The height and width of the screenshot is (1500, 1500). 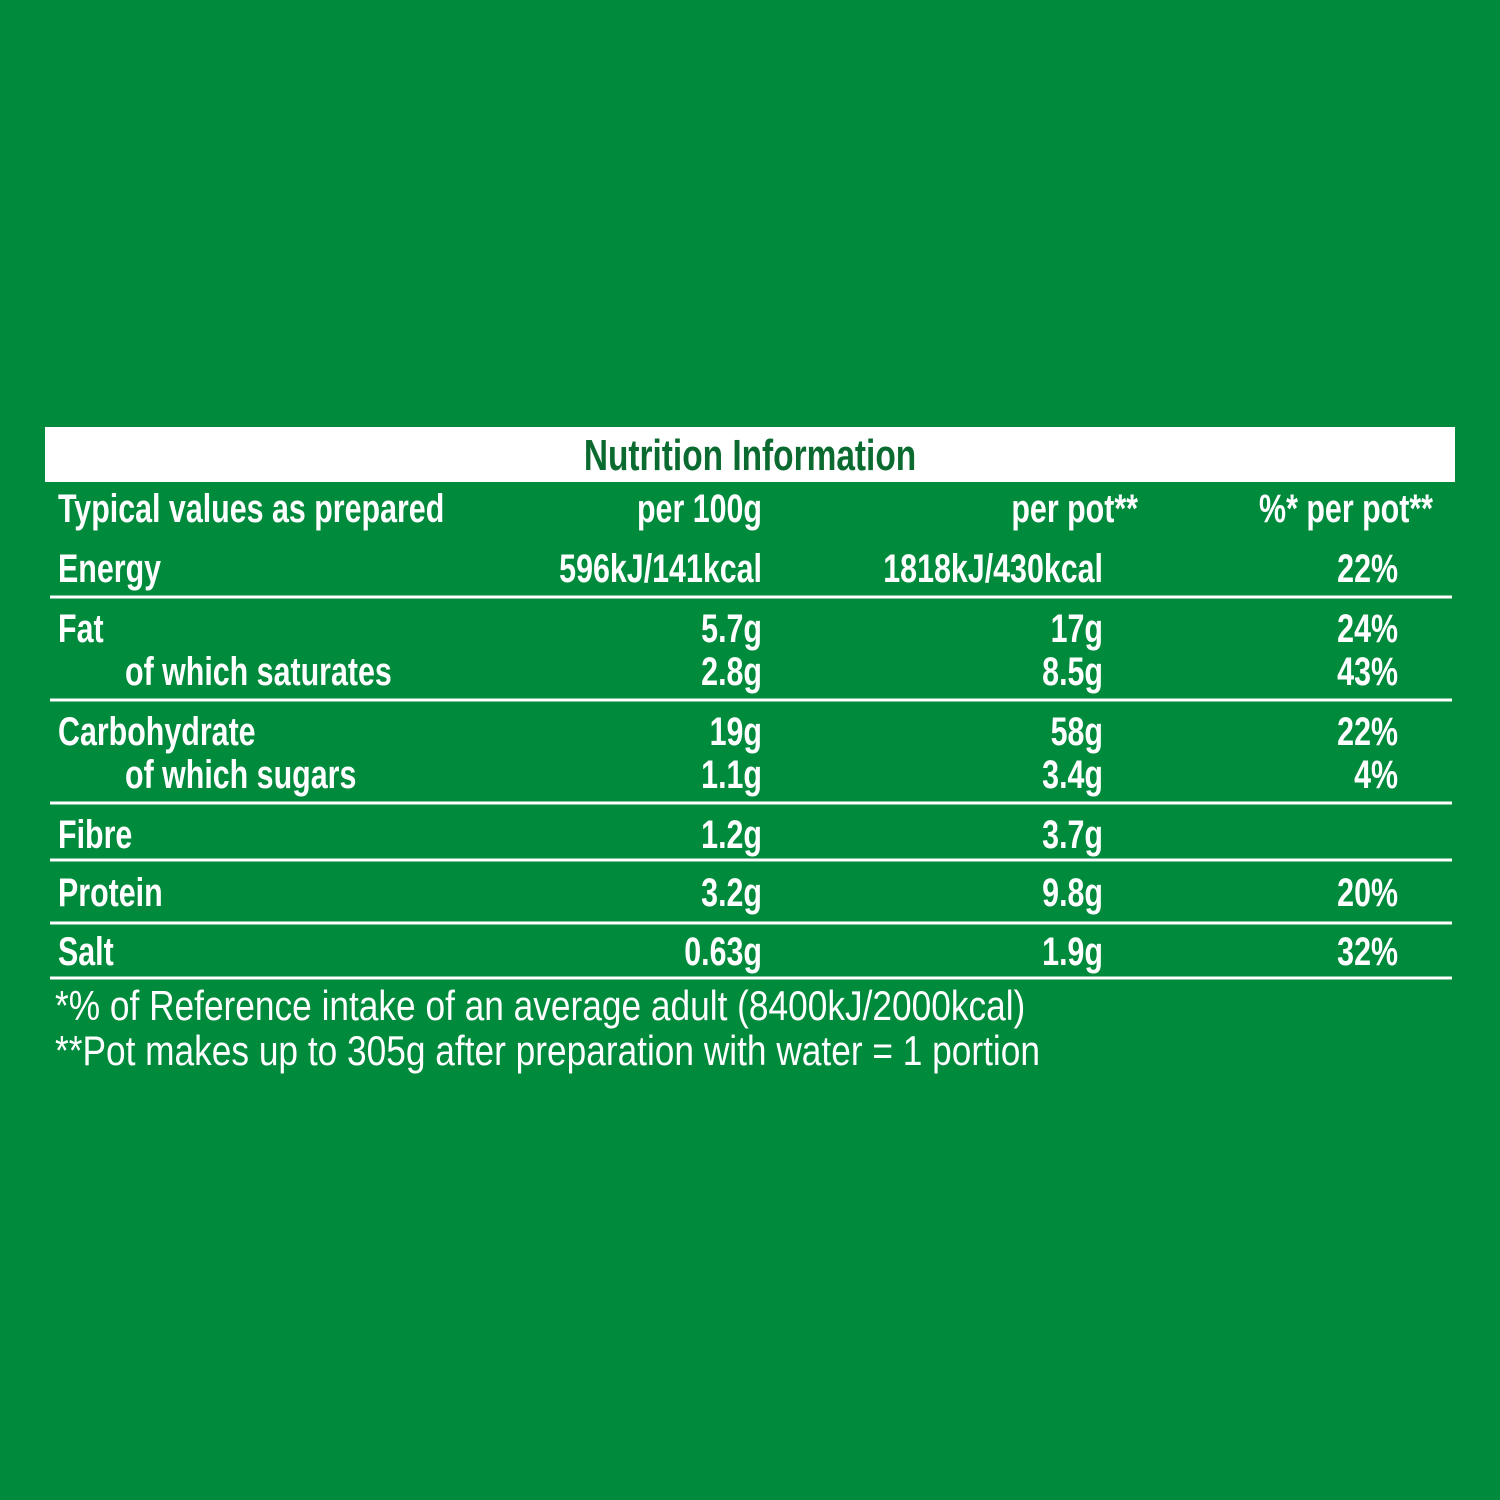 What do you see at coordinates (1072, 671) in the screenshot?
I see `cell-value: 8.5g` at bounding box center [1072, 671].